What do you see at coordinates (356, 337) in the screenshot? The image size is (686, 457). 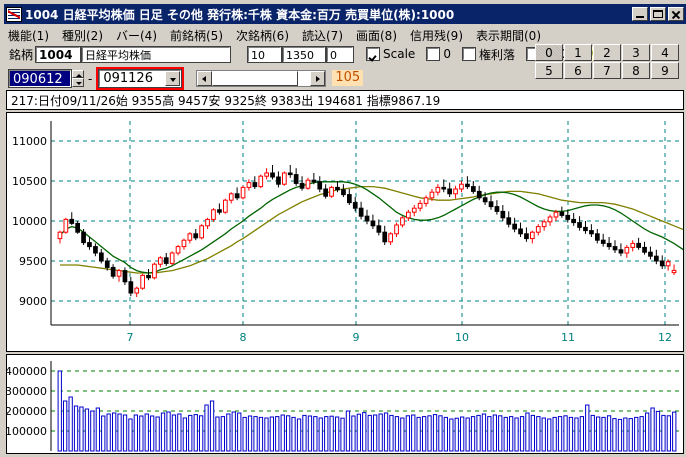 I see `svg-text: 9` at bounding box center [356, 337].